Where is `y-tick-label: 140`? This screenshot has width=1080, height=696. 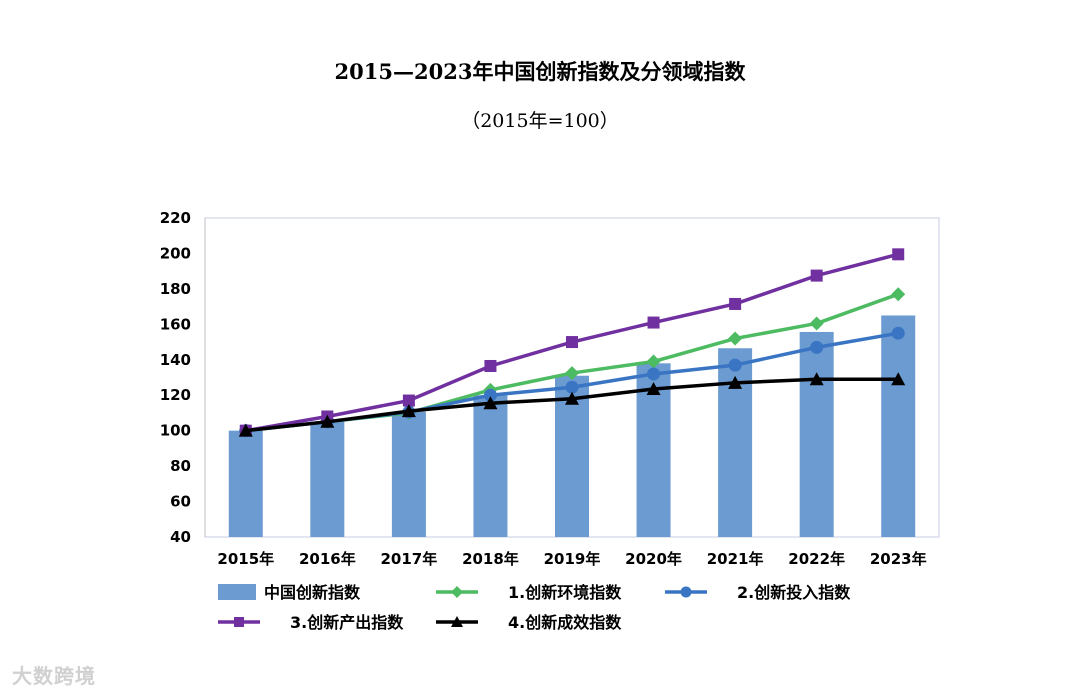
y-tick-label: 140 is located at coordinates (175, 360).